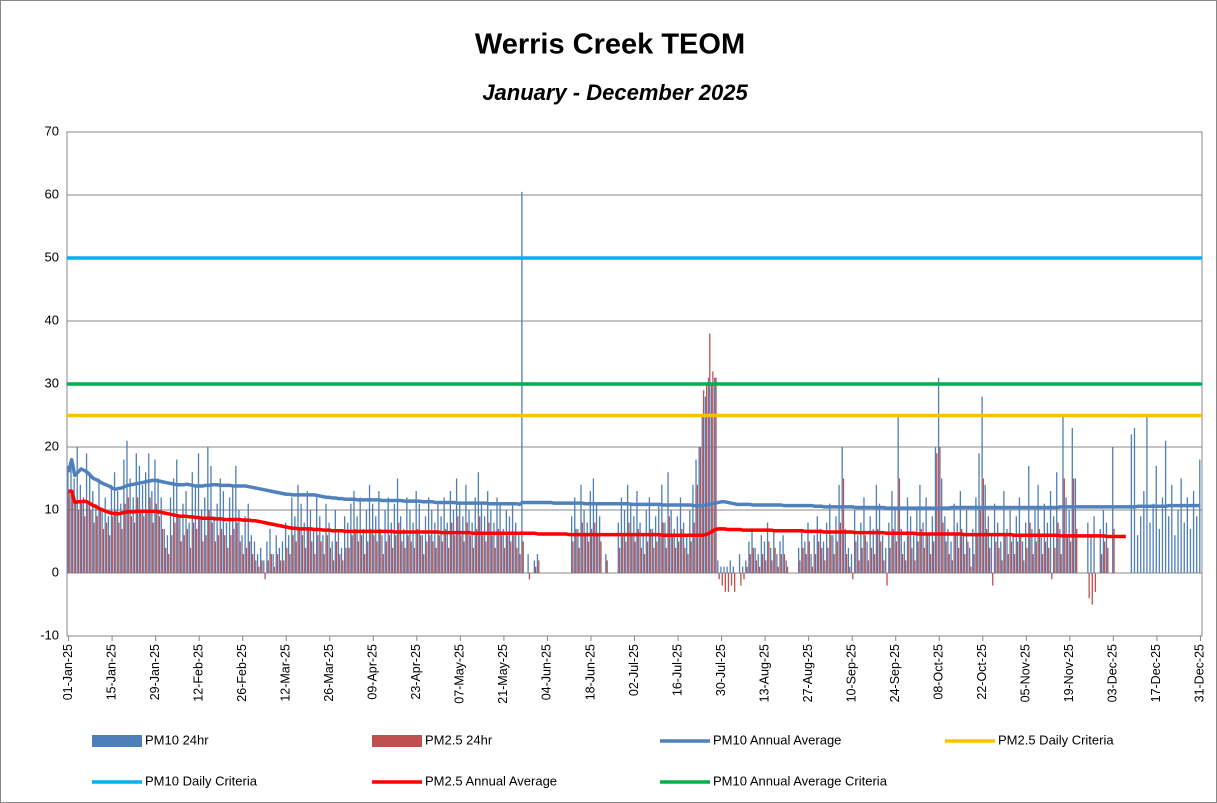 The image size is (1217, 803). I want to click on x-tick-label: 08-Oct-25, so click(939, 672).